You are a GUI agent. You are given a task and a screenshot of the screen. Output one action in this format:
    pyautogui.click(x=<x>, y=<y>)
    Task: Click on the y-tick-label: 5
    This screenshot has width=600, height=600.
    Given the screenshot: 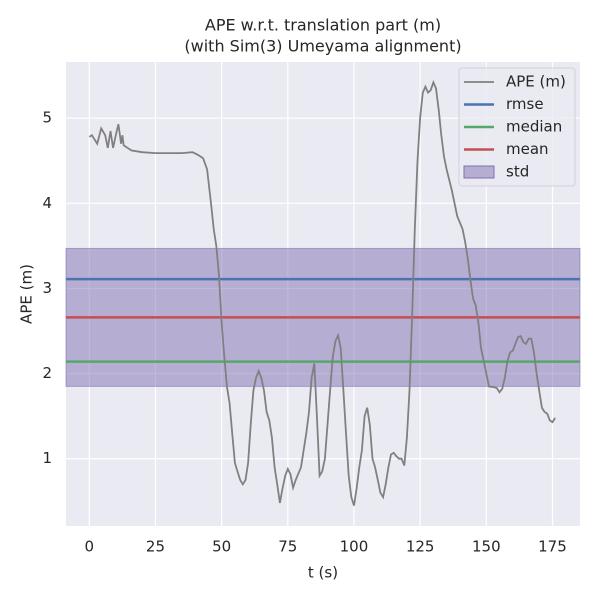 What is the action you would take?
    pyautogui.click(x=47, y=118)
    